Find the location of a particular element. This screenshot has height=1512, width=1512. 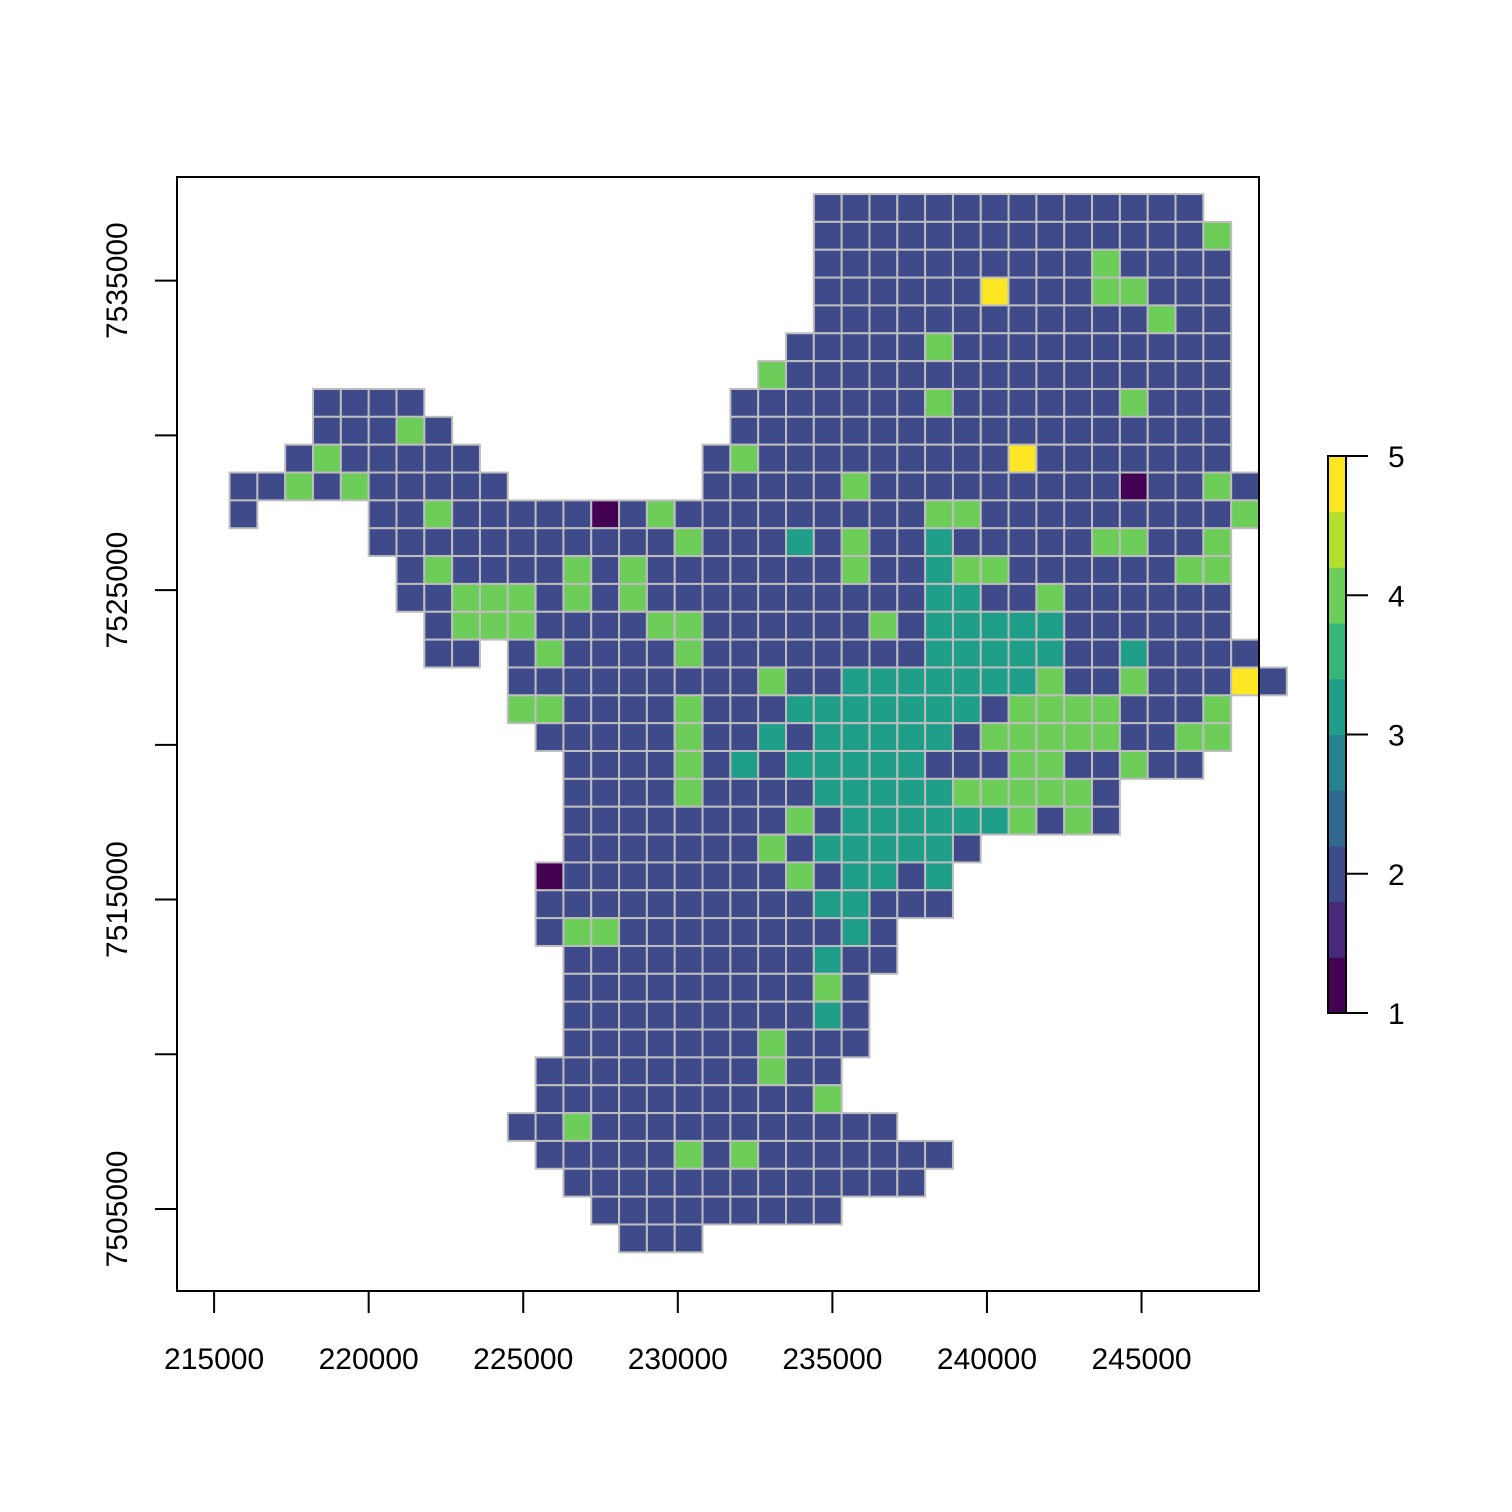

x-tick-label: 245000 is located at coordinates (1141, 1359).